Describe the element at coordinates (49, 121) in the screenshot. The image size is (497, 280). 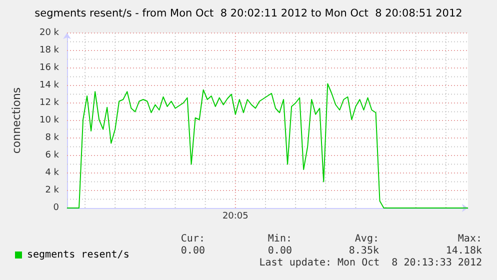
I see `y-tick-label: 10 k` at that location.